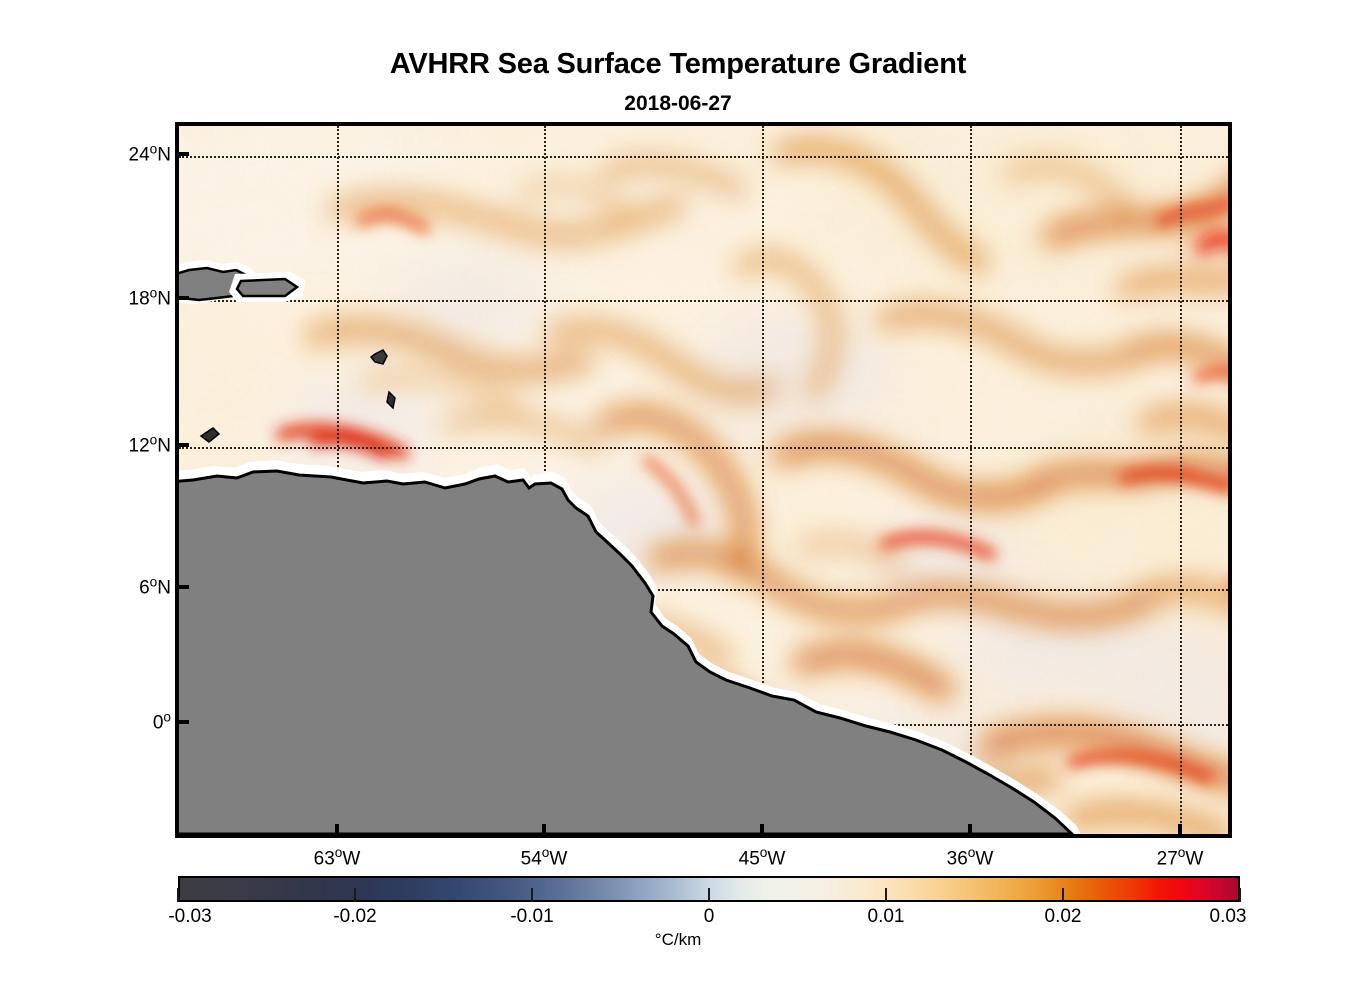 The height and width of the screenshot is (1000, 1356). What do you see at coordinates (1180, 857) in the screenshot?
I see `xtick-label-27W: 27oW` at bounding box center [1180, 857].